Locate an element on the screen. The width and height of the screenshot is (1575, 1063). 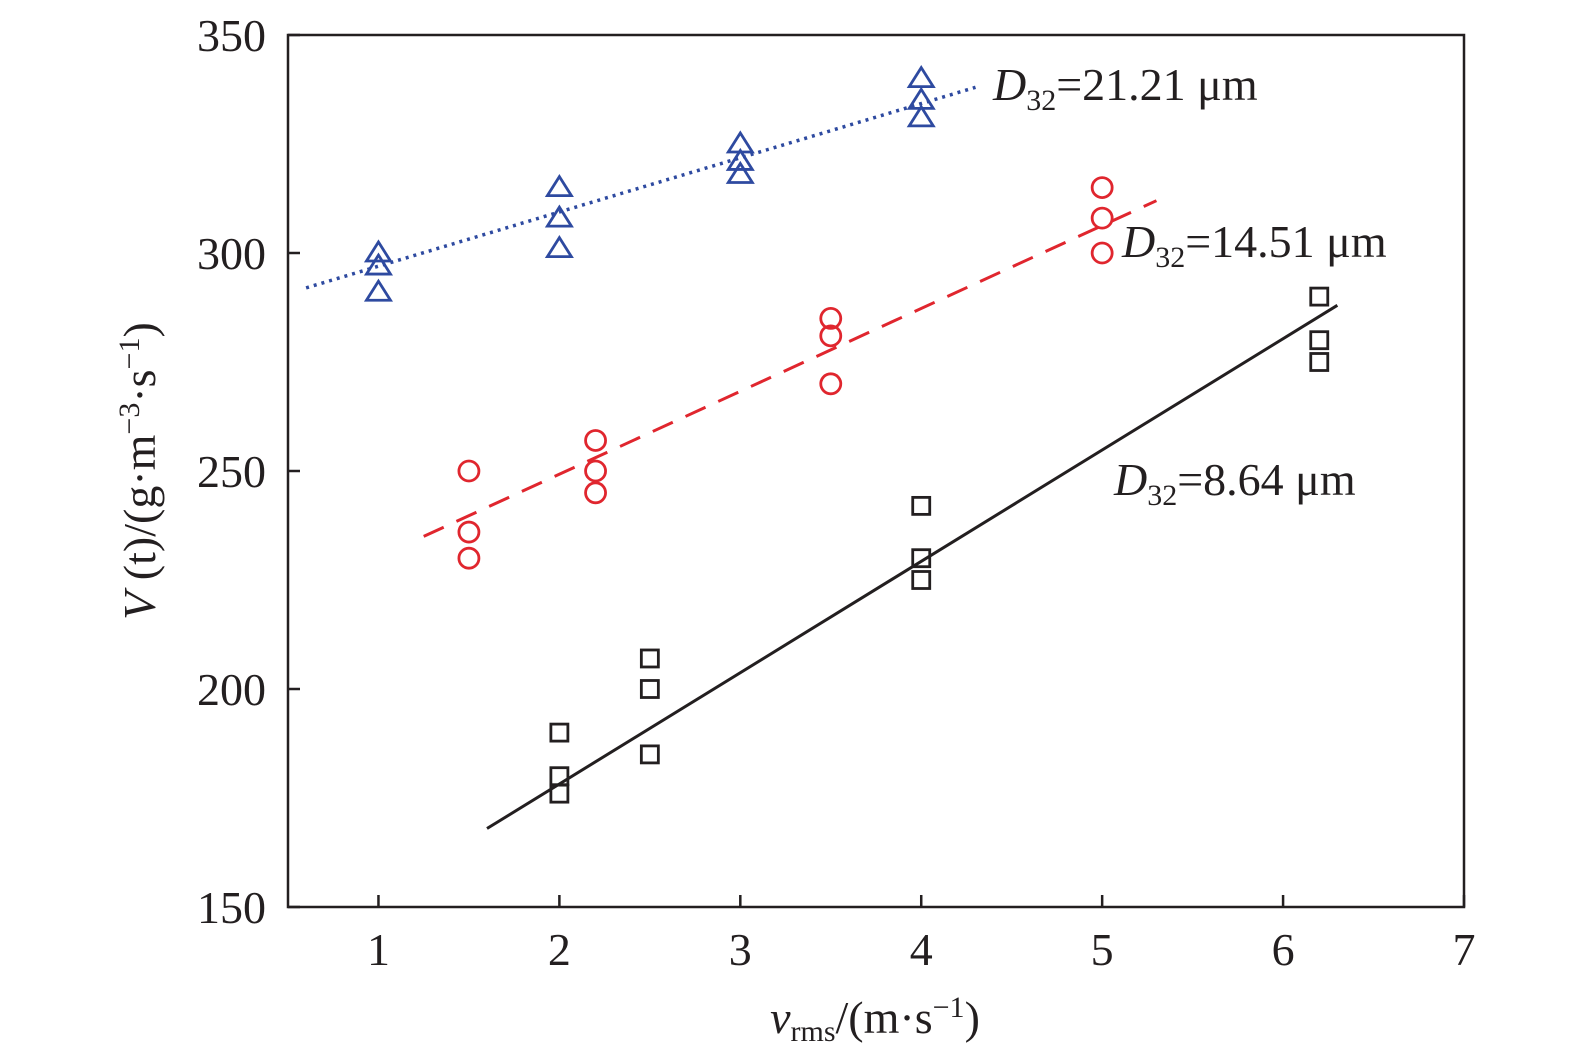
x-tick-label: 6 is located at coordinates (1283, 949).